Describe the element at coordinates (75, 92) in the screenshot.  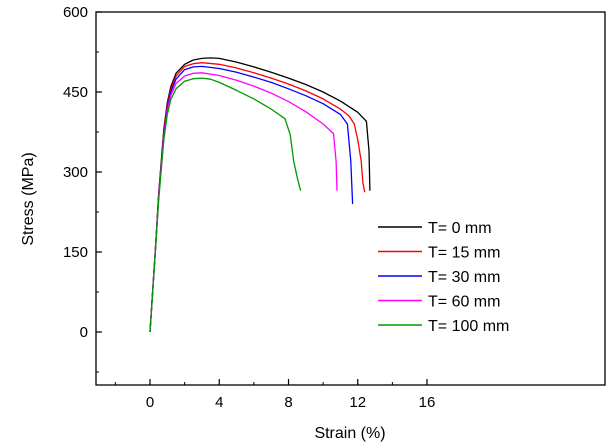
I see `y-tick-label: 450` at that location.